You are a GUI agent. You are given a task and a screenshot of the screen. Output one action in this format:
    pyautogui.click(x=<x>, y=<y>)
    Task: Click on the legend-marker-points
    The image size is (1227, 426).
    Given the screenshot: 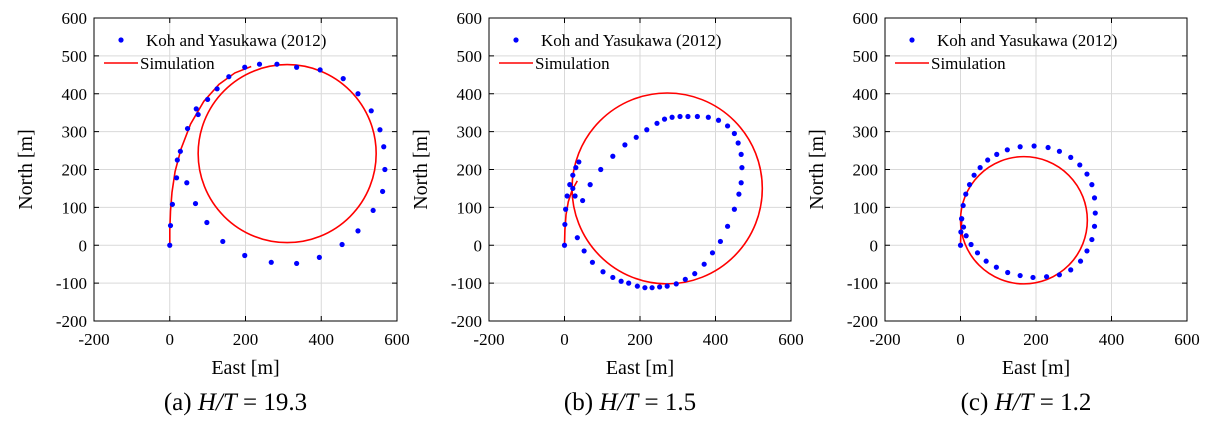 What is the action you would take?
    pyautogui.click(x=912, y=40)
    